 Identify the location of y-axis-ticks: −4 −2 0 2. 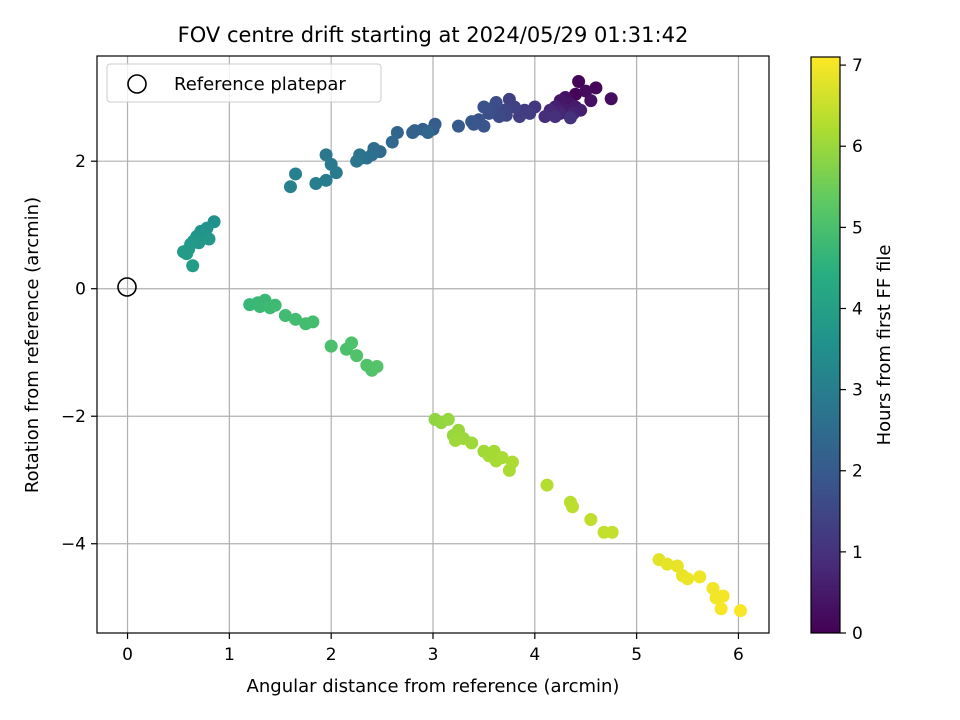
(79, 353).